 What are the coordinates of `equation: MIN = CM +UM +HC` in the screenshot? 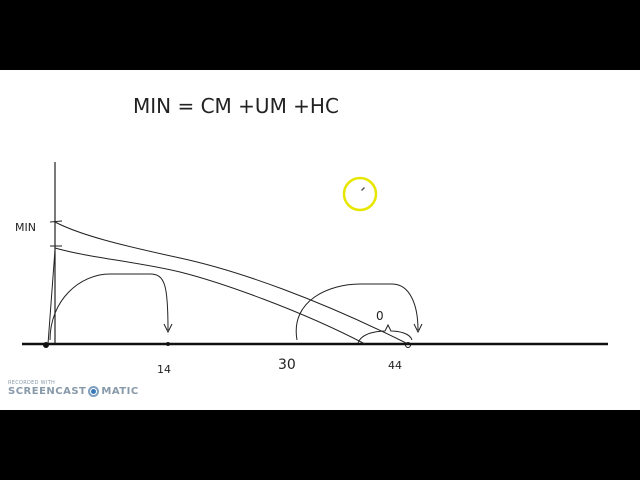 It's located at (236, 106).